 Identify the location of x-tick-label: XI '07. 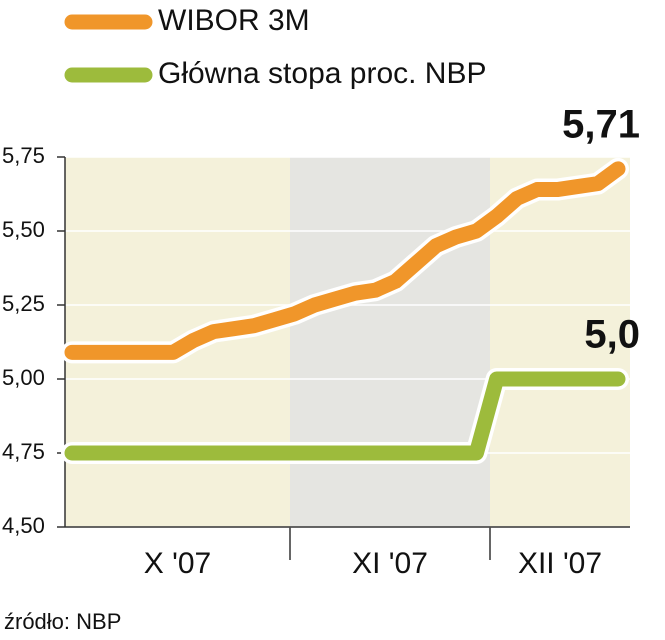
(390, 563).